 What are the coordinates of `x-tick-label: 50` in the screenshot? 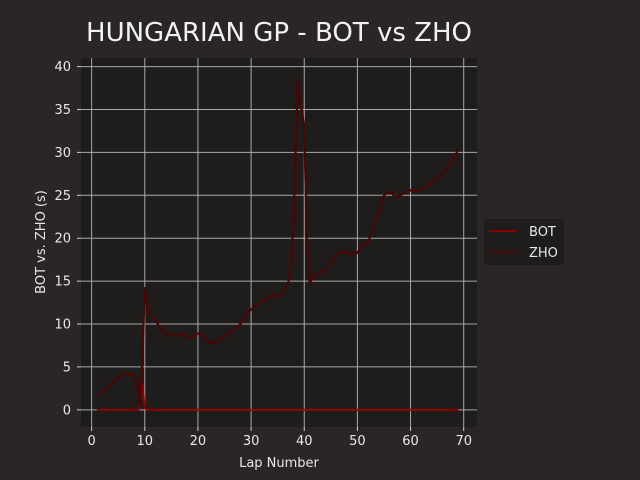 It's located at (357, 441).